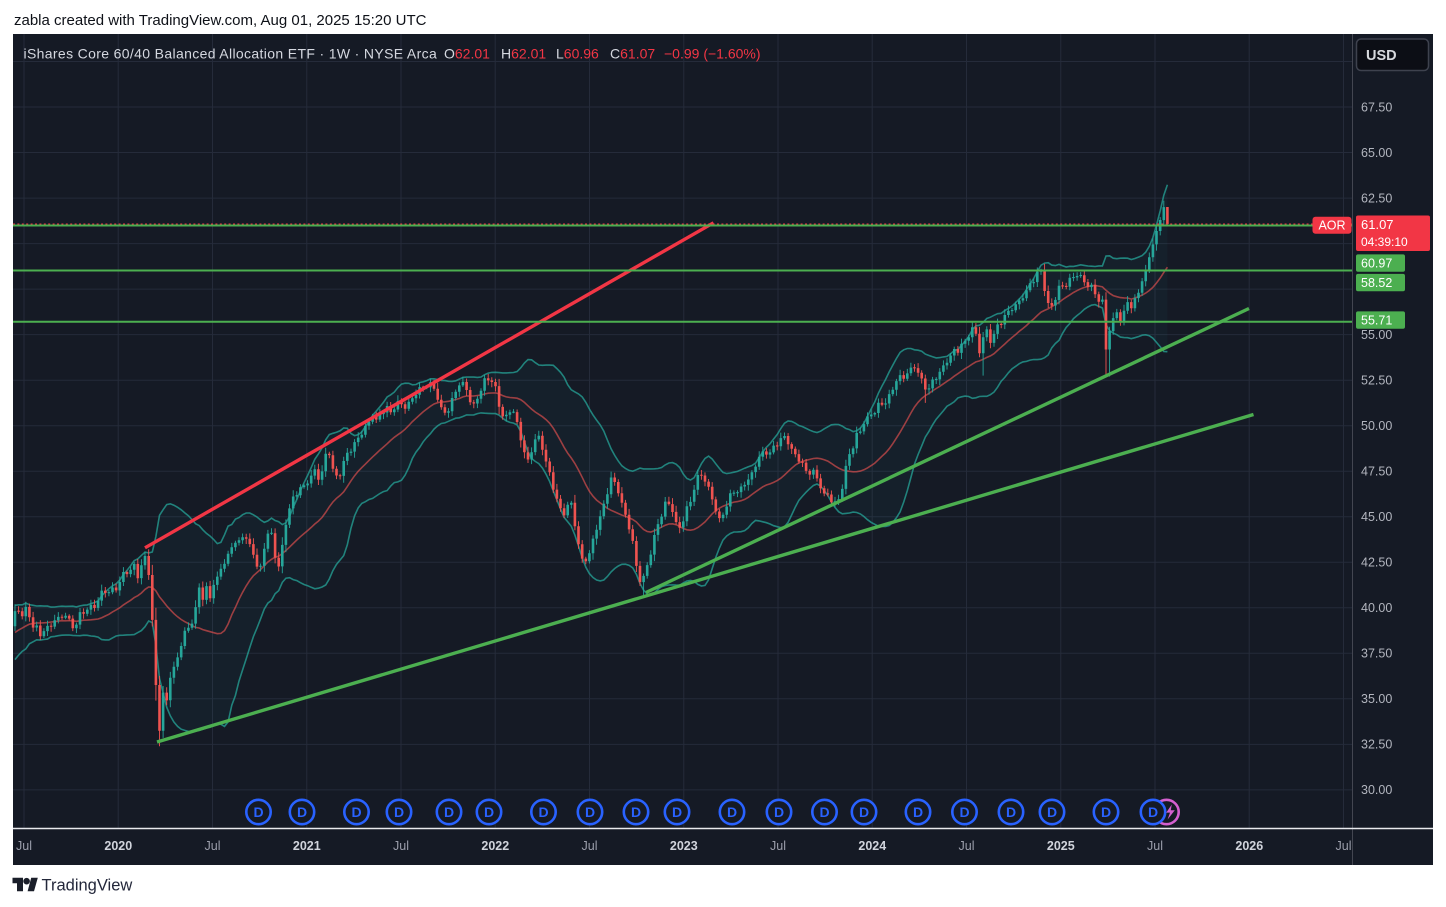  I want to click on svg-text: 2024, so click(872, 846).